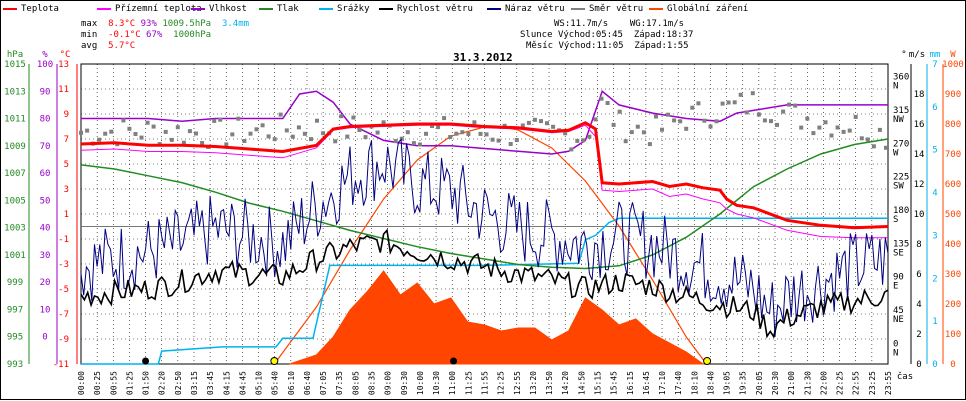 This screenshot has height=401, width=966. What do you see at coordinates (97, 383) in the screenshot?
I see `tick-time: 00:25` at bounding box center [97, 383].